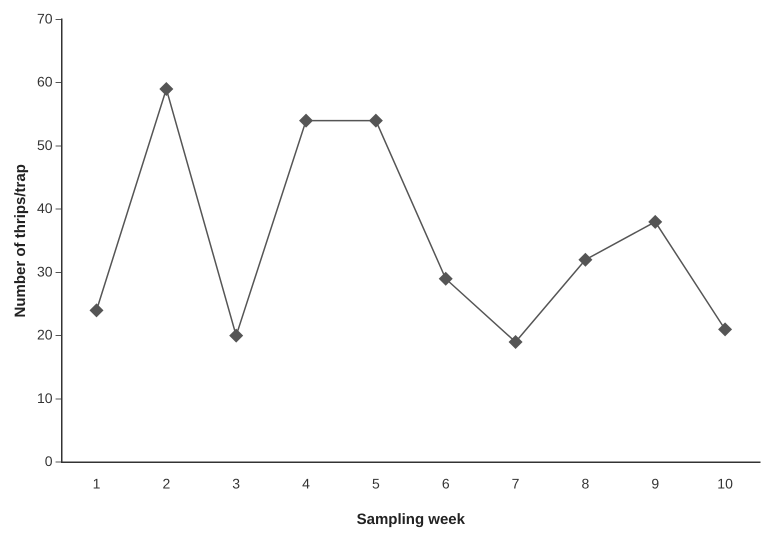 This screenshot has height=541, width=778. I want to click on y-tick-label: 0, so click(48, 461).